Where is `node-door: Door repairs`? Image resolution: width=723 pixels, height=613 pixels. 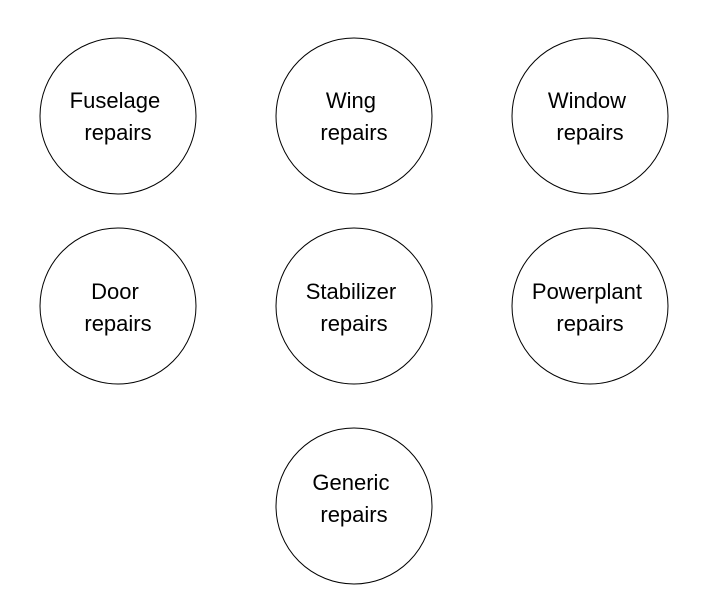
node-door: Door repairs is located at coordinates (118, 306).